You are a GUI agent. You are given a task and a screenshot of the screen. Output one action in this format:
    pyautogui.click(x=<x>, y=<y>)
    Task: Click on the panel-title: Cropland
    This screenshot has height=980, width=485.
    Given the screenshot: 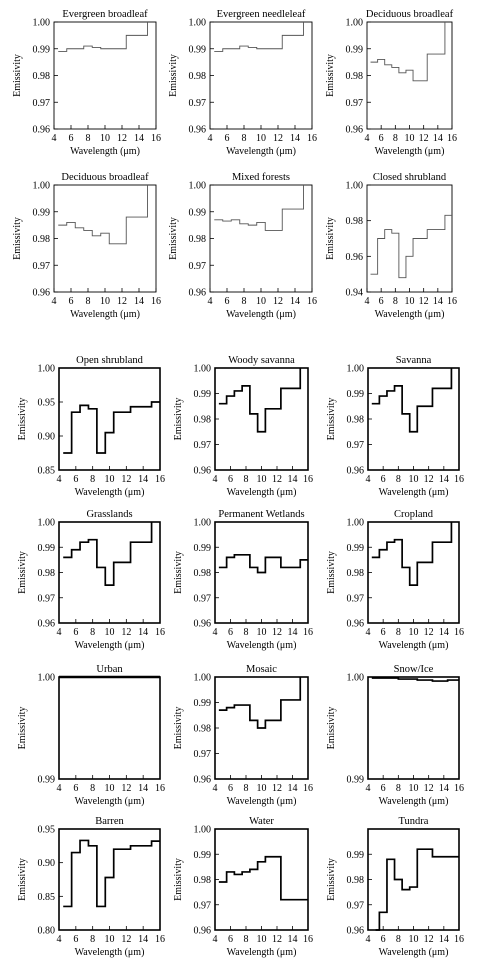 What is the action you would take?
    pyautogui.click(x=414, y=514)
    